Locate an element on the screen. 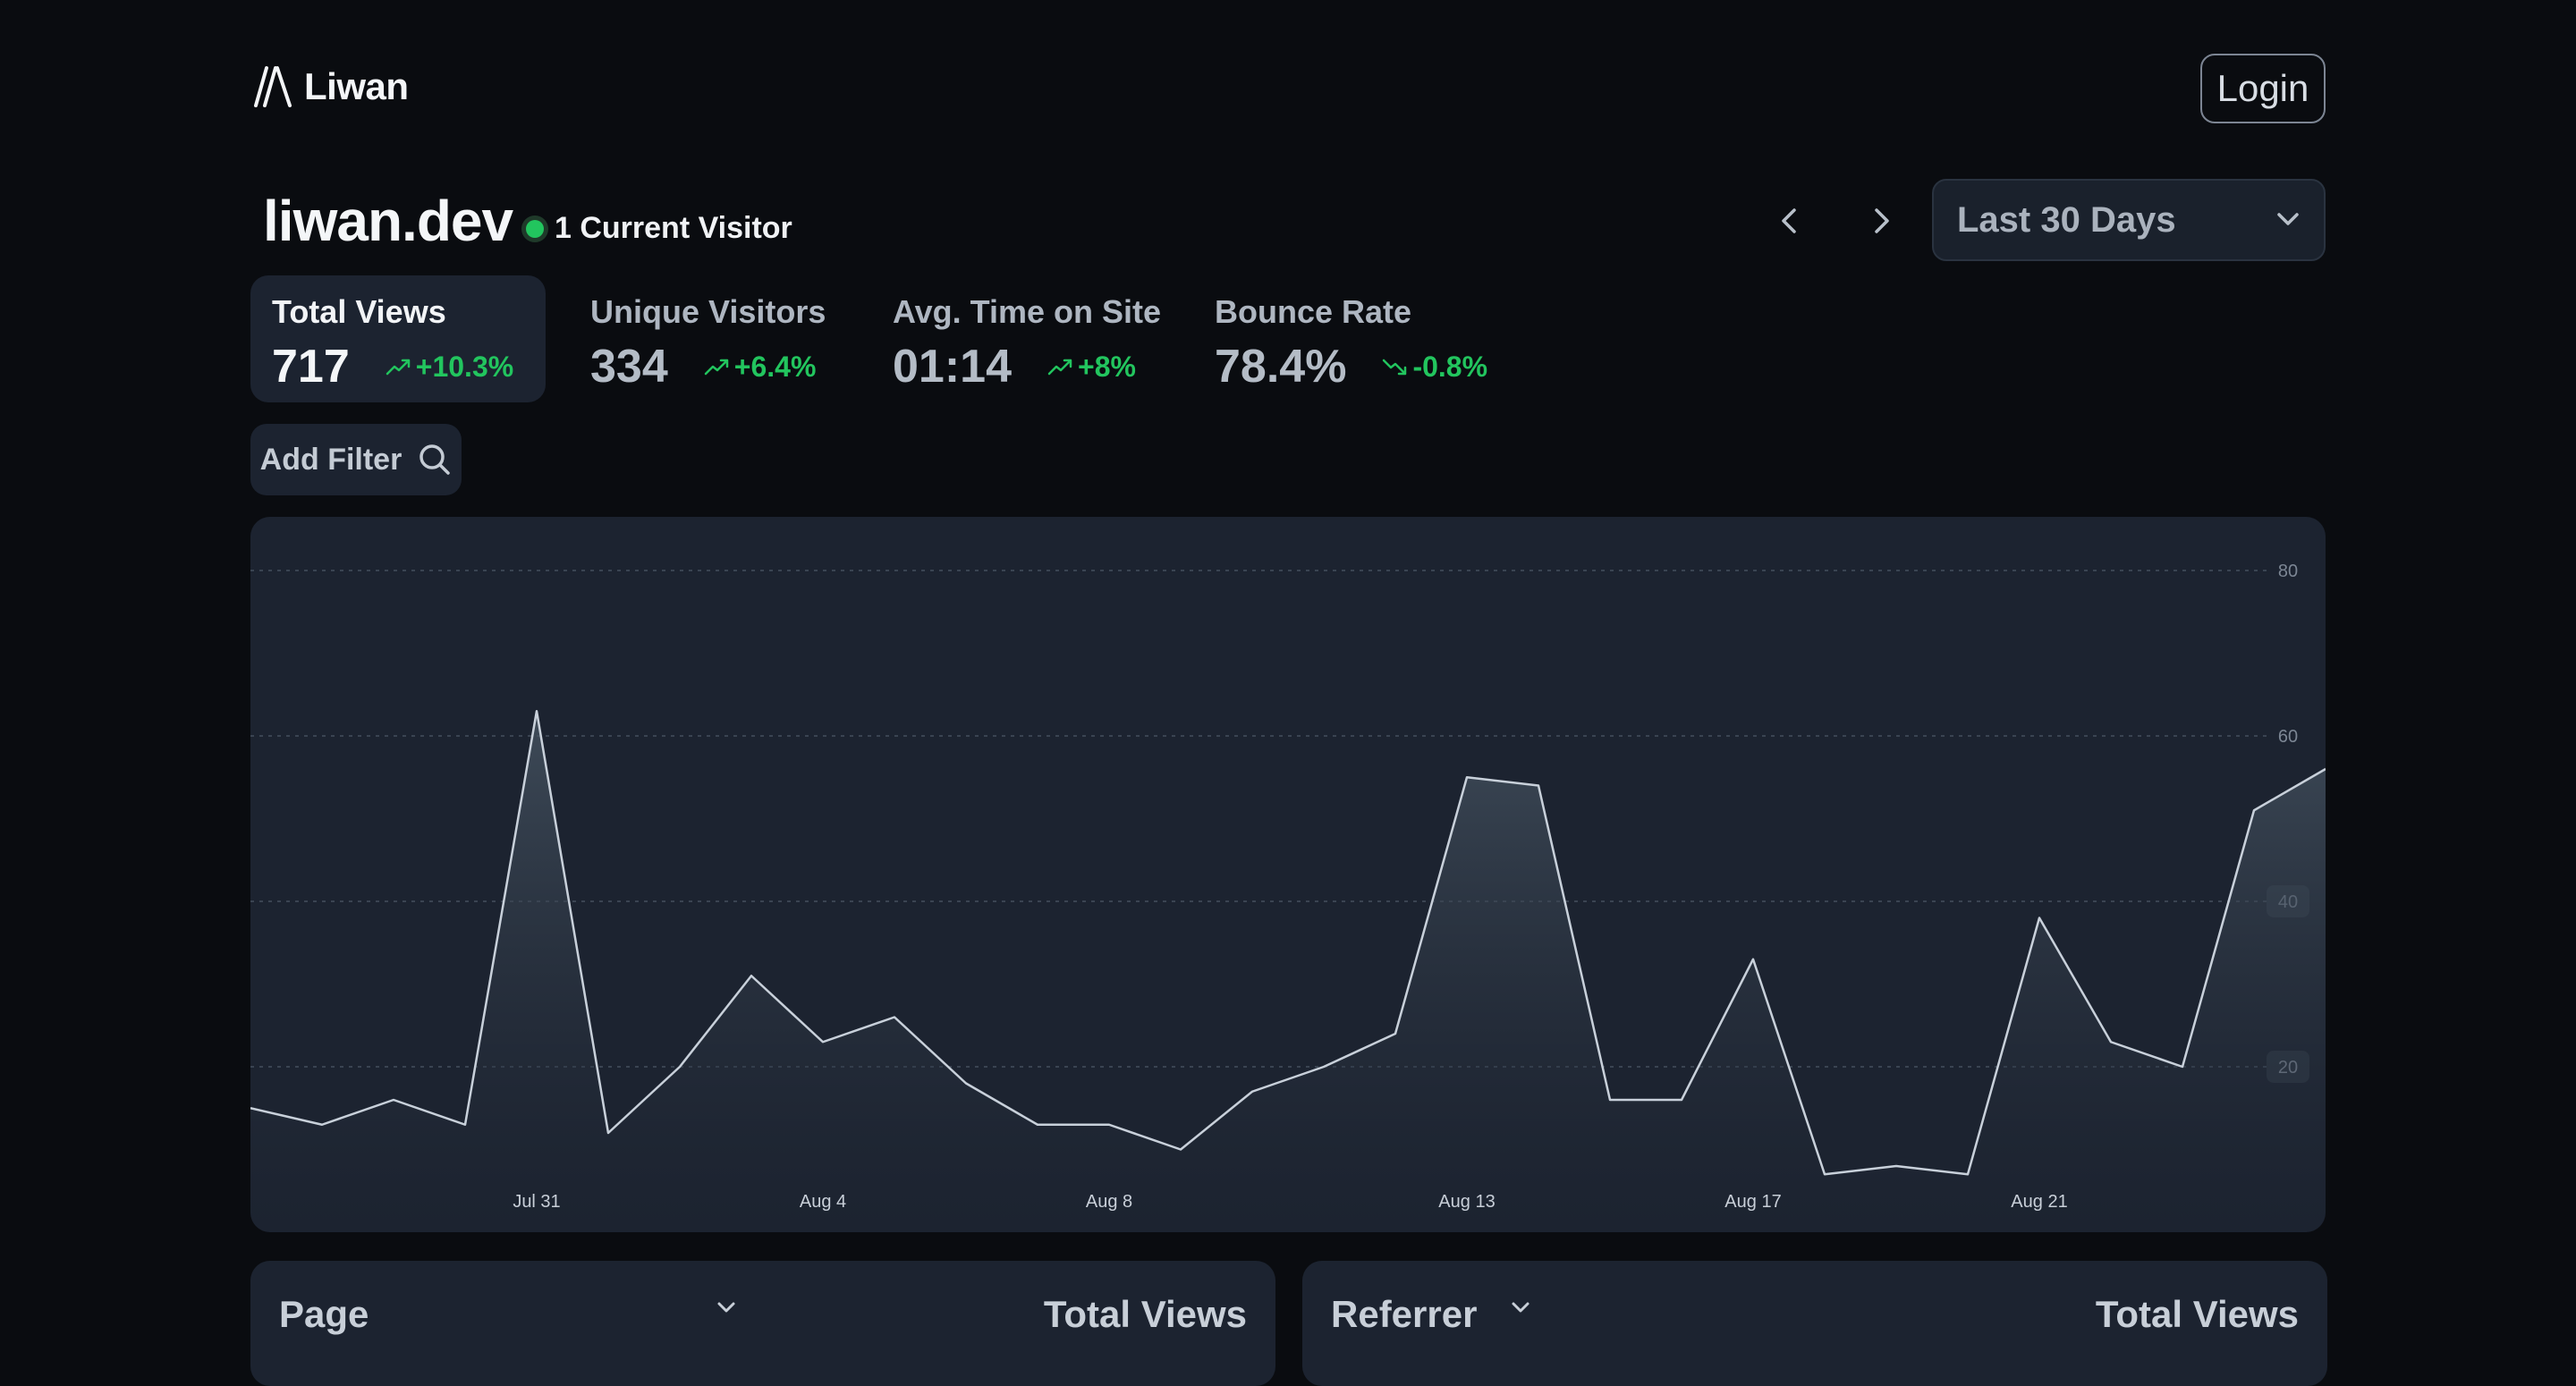 The width and height of the screenshot is (2576, 1386). previous-range-button is located at coordinates (1788, 221).